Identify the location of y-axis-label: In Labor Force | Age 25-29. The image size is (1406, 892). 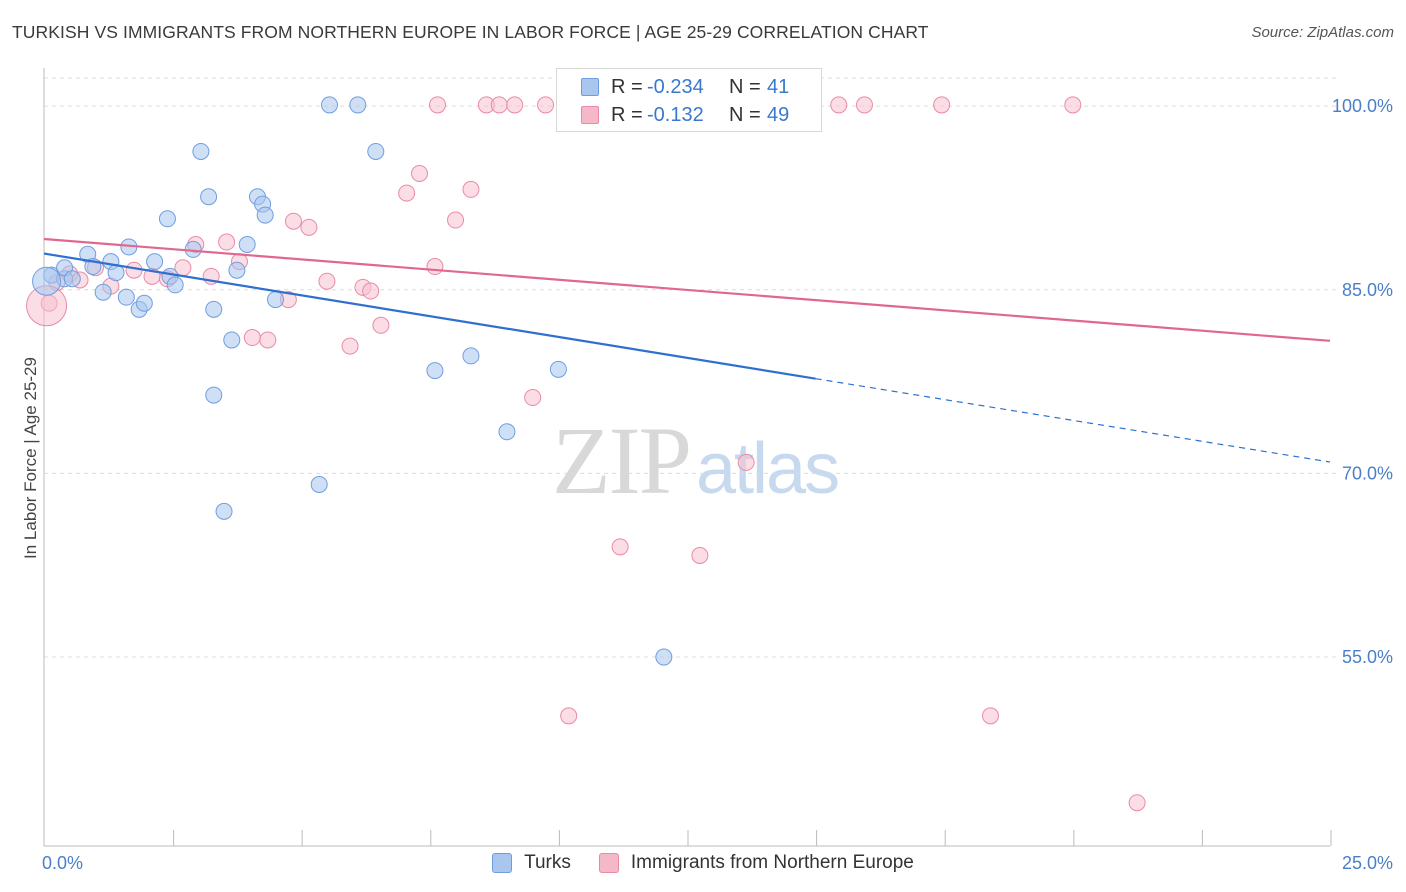
(30, 458).